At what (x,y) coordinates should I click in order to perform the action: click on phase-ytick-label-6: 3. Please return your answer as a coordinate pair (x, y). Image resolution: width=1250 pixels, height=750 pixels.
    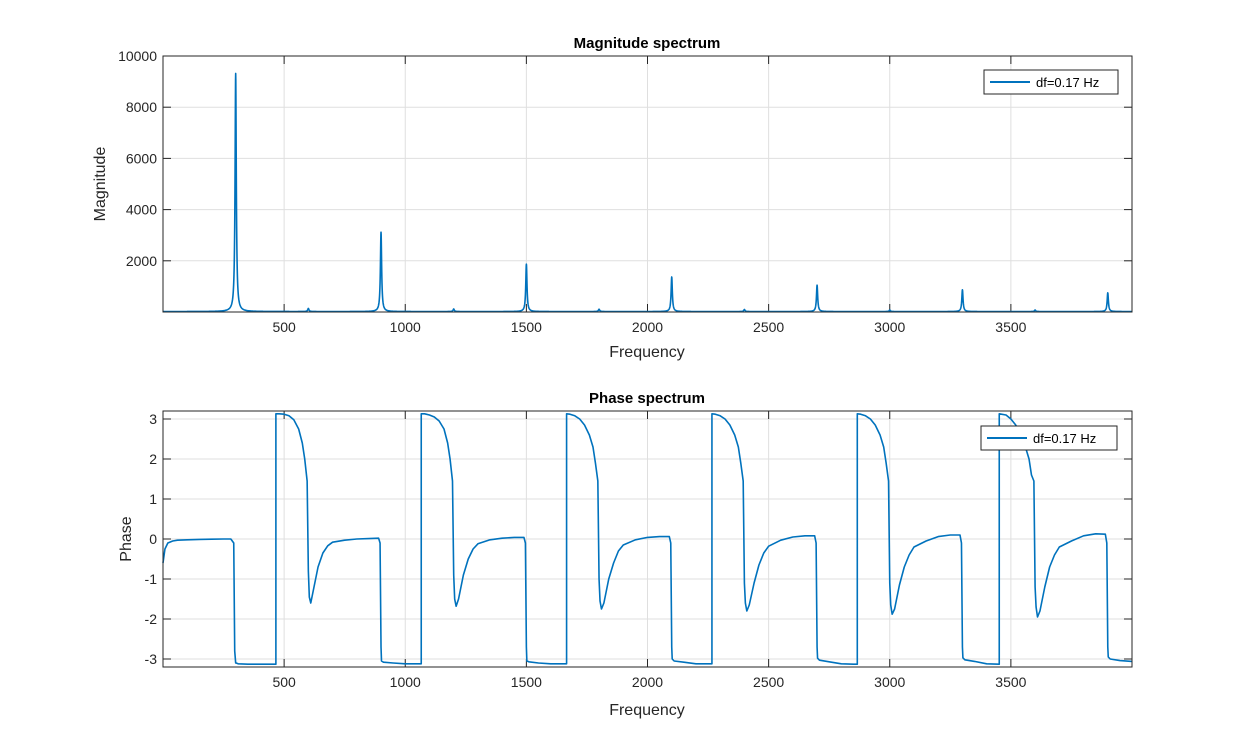
    Looking at the image, I should click on (153, 419).